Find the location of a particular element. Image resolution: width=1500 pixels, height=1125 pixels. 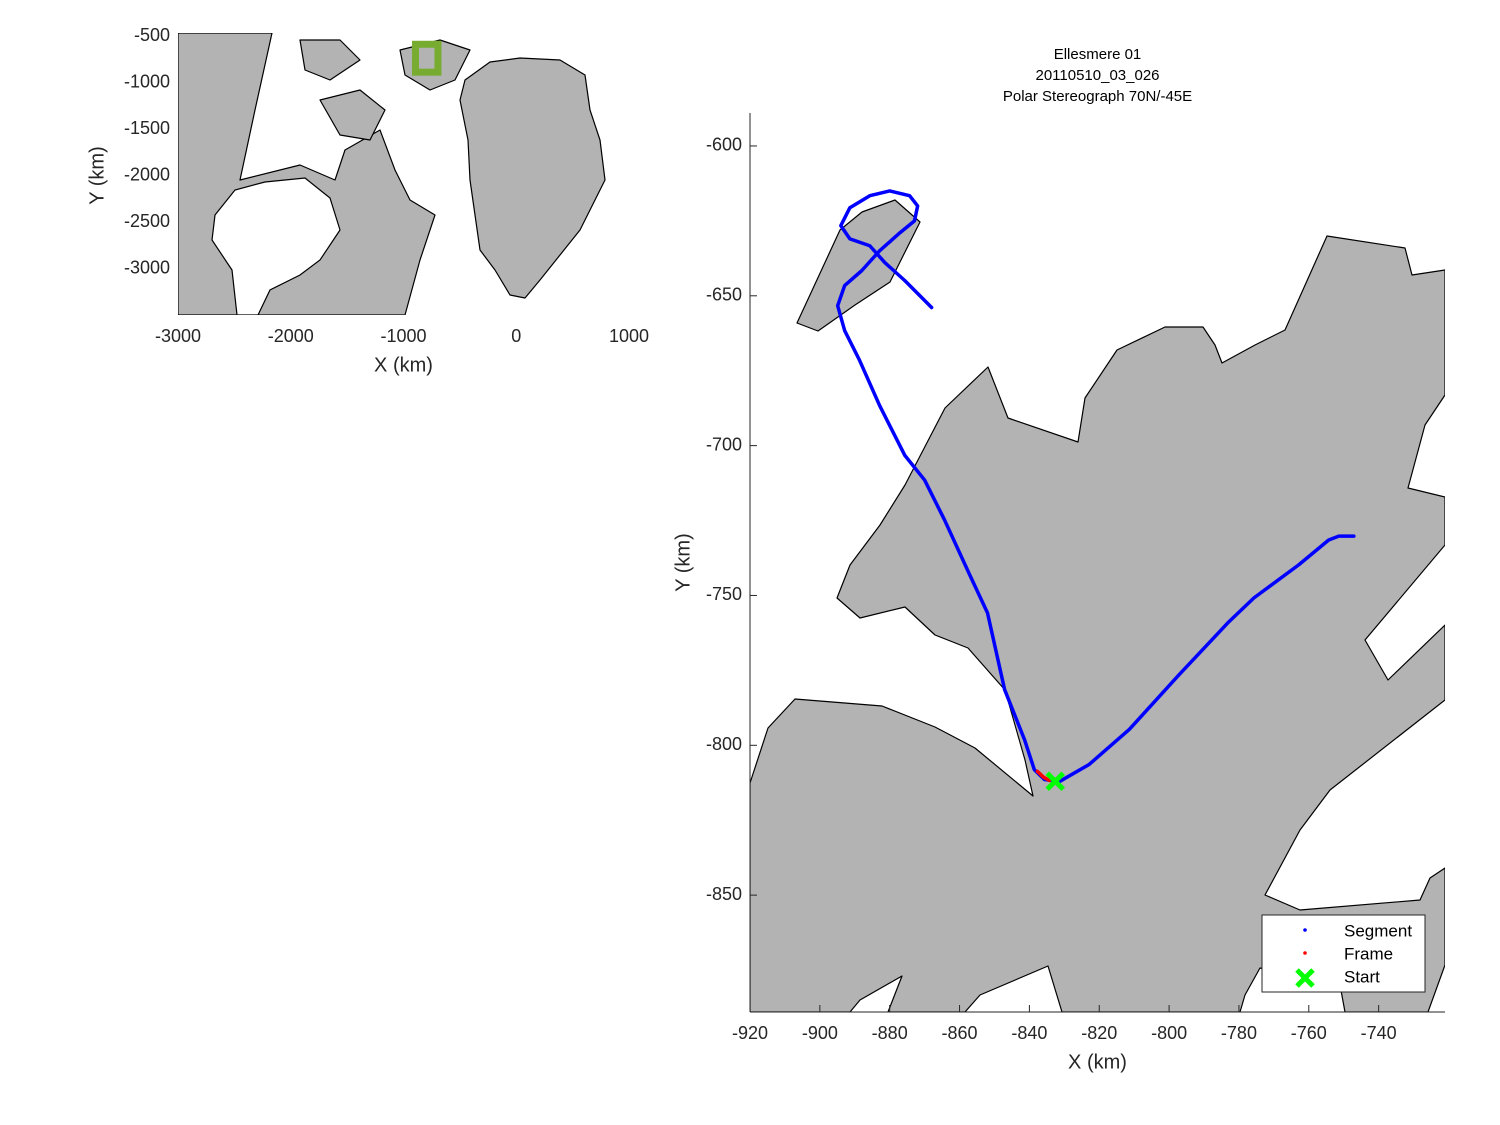

y-tick-label: -2500 is located at coordinates (147, 221).